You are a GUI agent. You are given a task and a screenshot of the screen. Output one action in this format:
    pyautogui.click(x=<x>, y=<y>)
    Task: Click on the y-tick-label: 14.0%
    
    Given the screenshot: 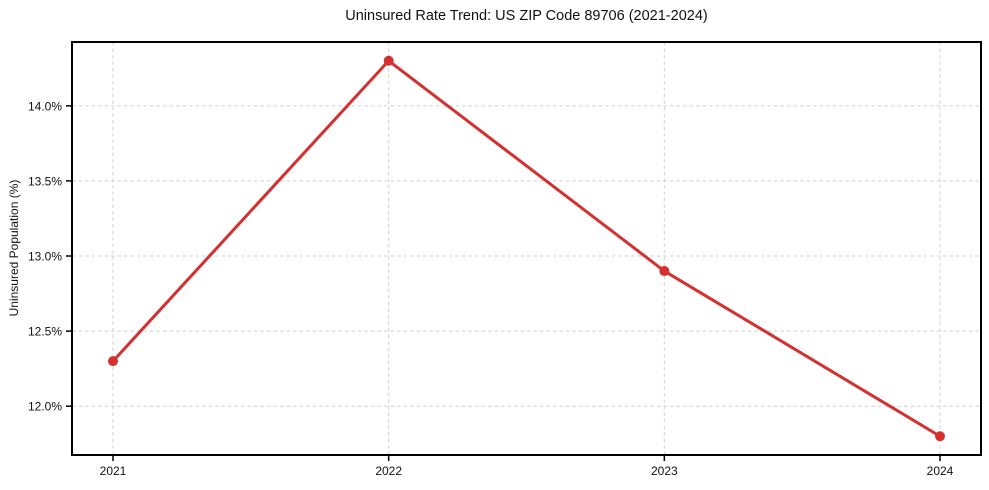 What is the action you would take?
    pyautogui.click(x=45, y=106)
    